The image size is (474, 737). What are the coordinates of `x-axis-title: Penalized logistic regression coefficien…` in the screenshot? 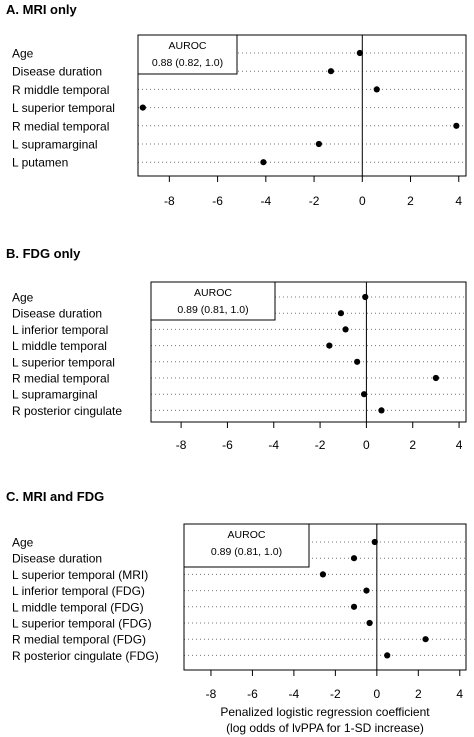 It's located at (325, 712).